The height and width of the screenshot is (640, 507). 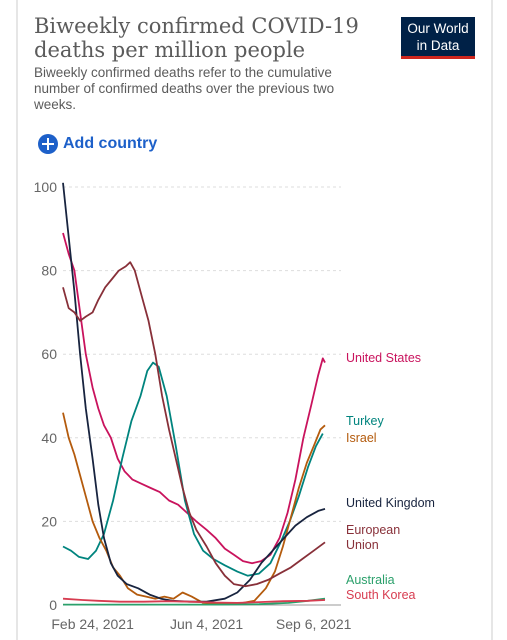 What do you see at coordinates (49, 271) in the screenshot?
I see `y-tick-label: 80` at bounding box center [49, 271].